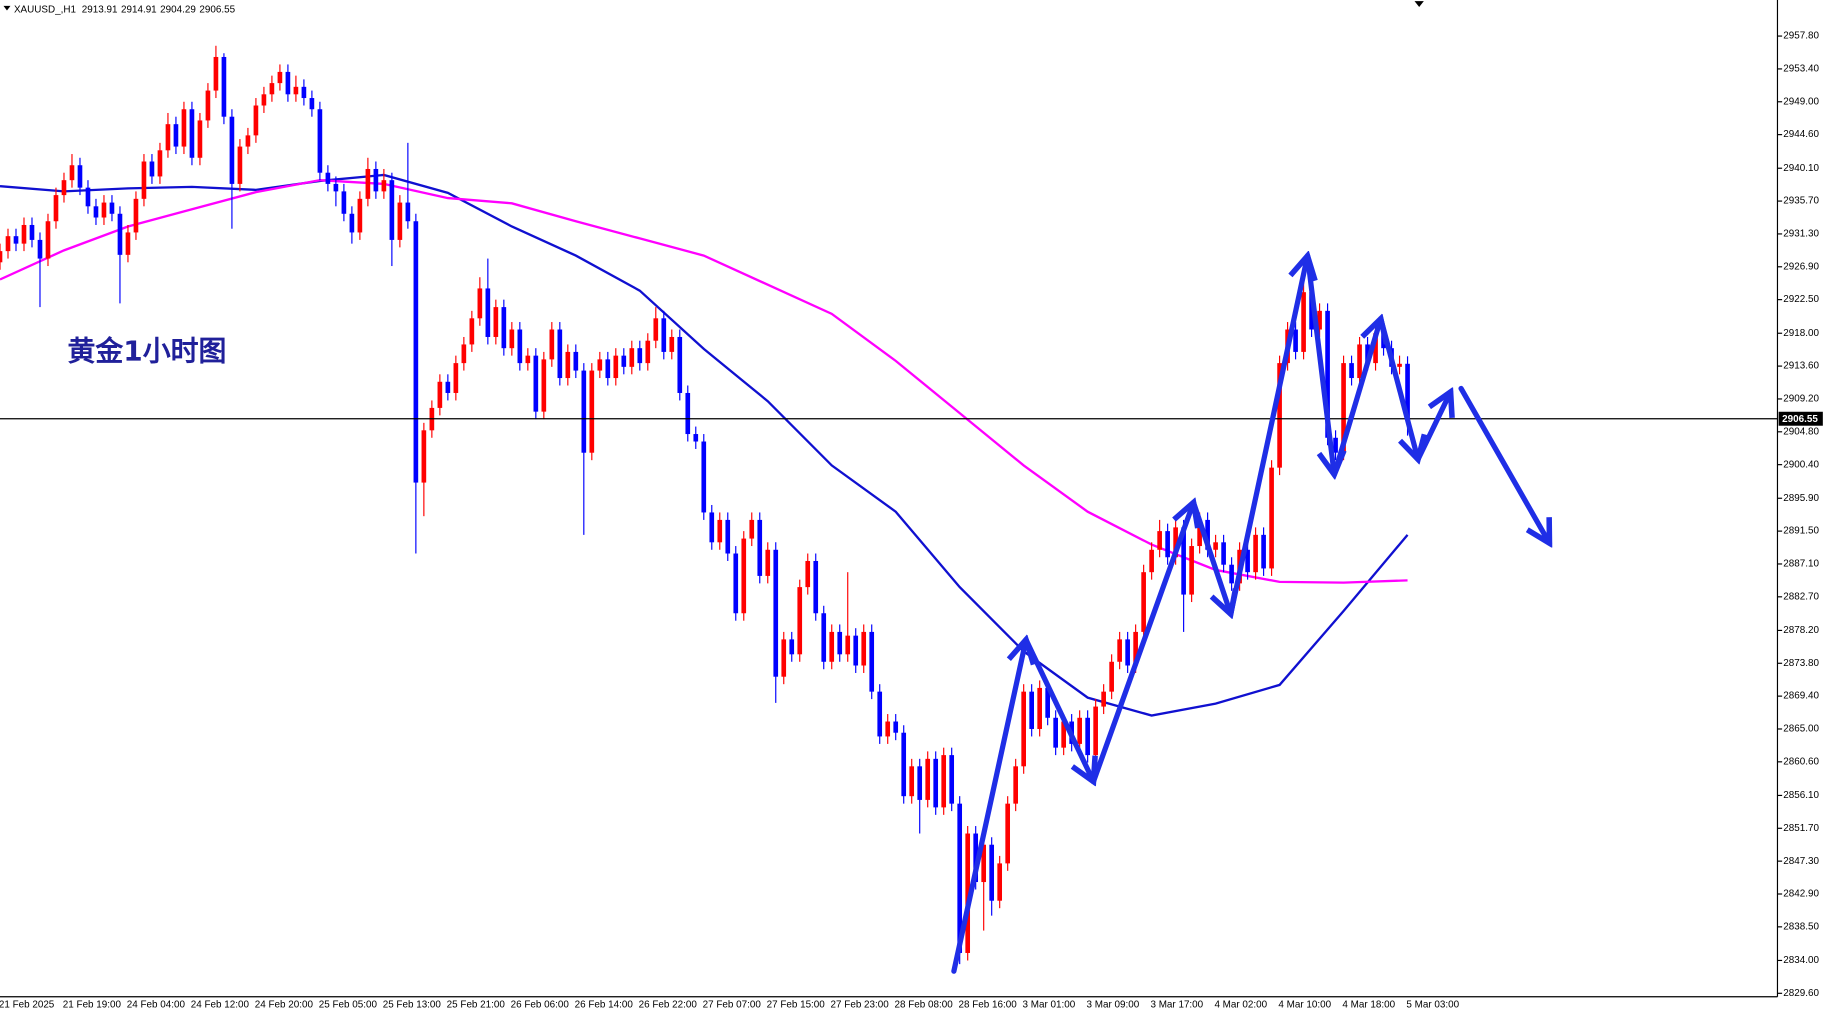 The image size is (1824, 1020). I want to click on header: XAUUSD_,H1 2913.91 2914.91 2904.29 2906.55, so click(125, 9).